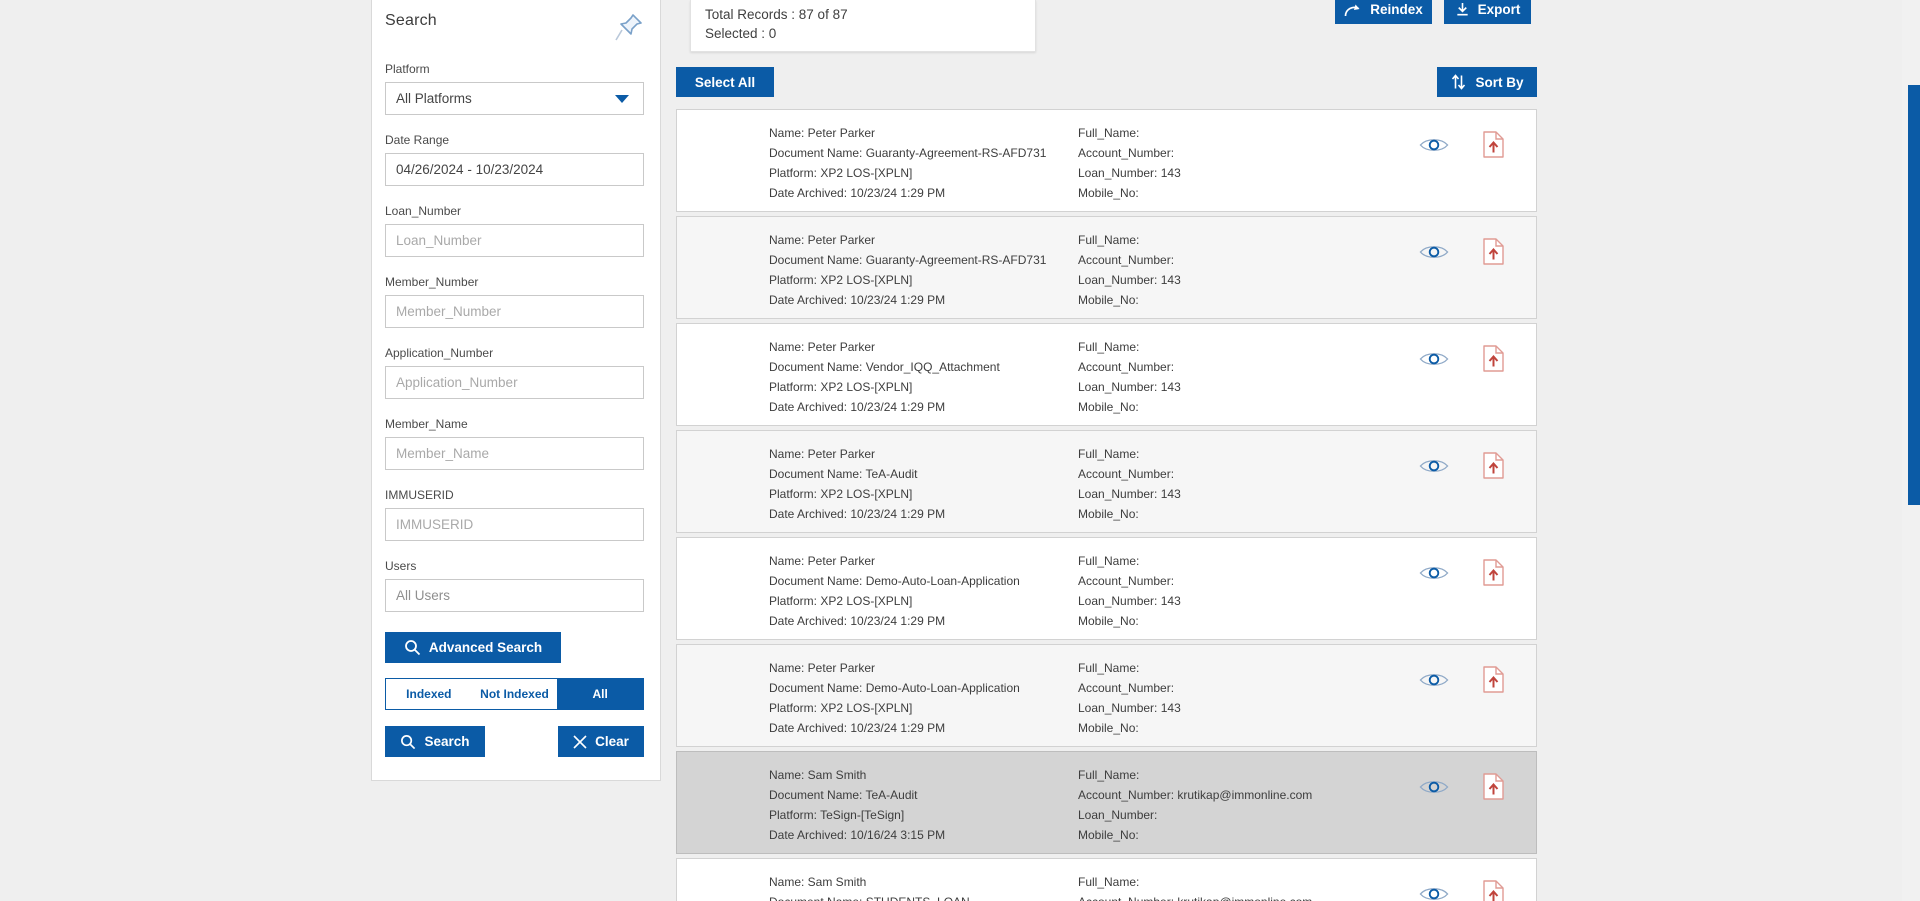 The width and height of the screenshot is (1920, 901). I want to click on platform-select: All Platforms, so click(514, 98).